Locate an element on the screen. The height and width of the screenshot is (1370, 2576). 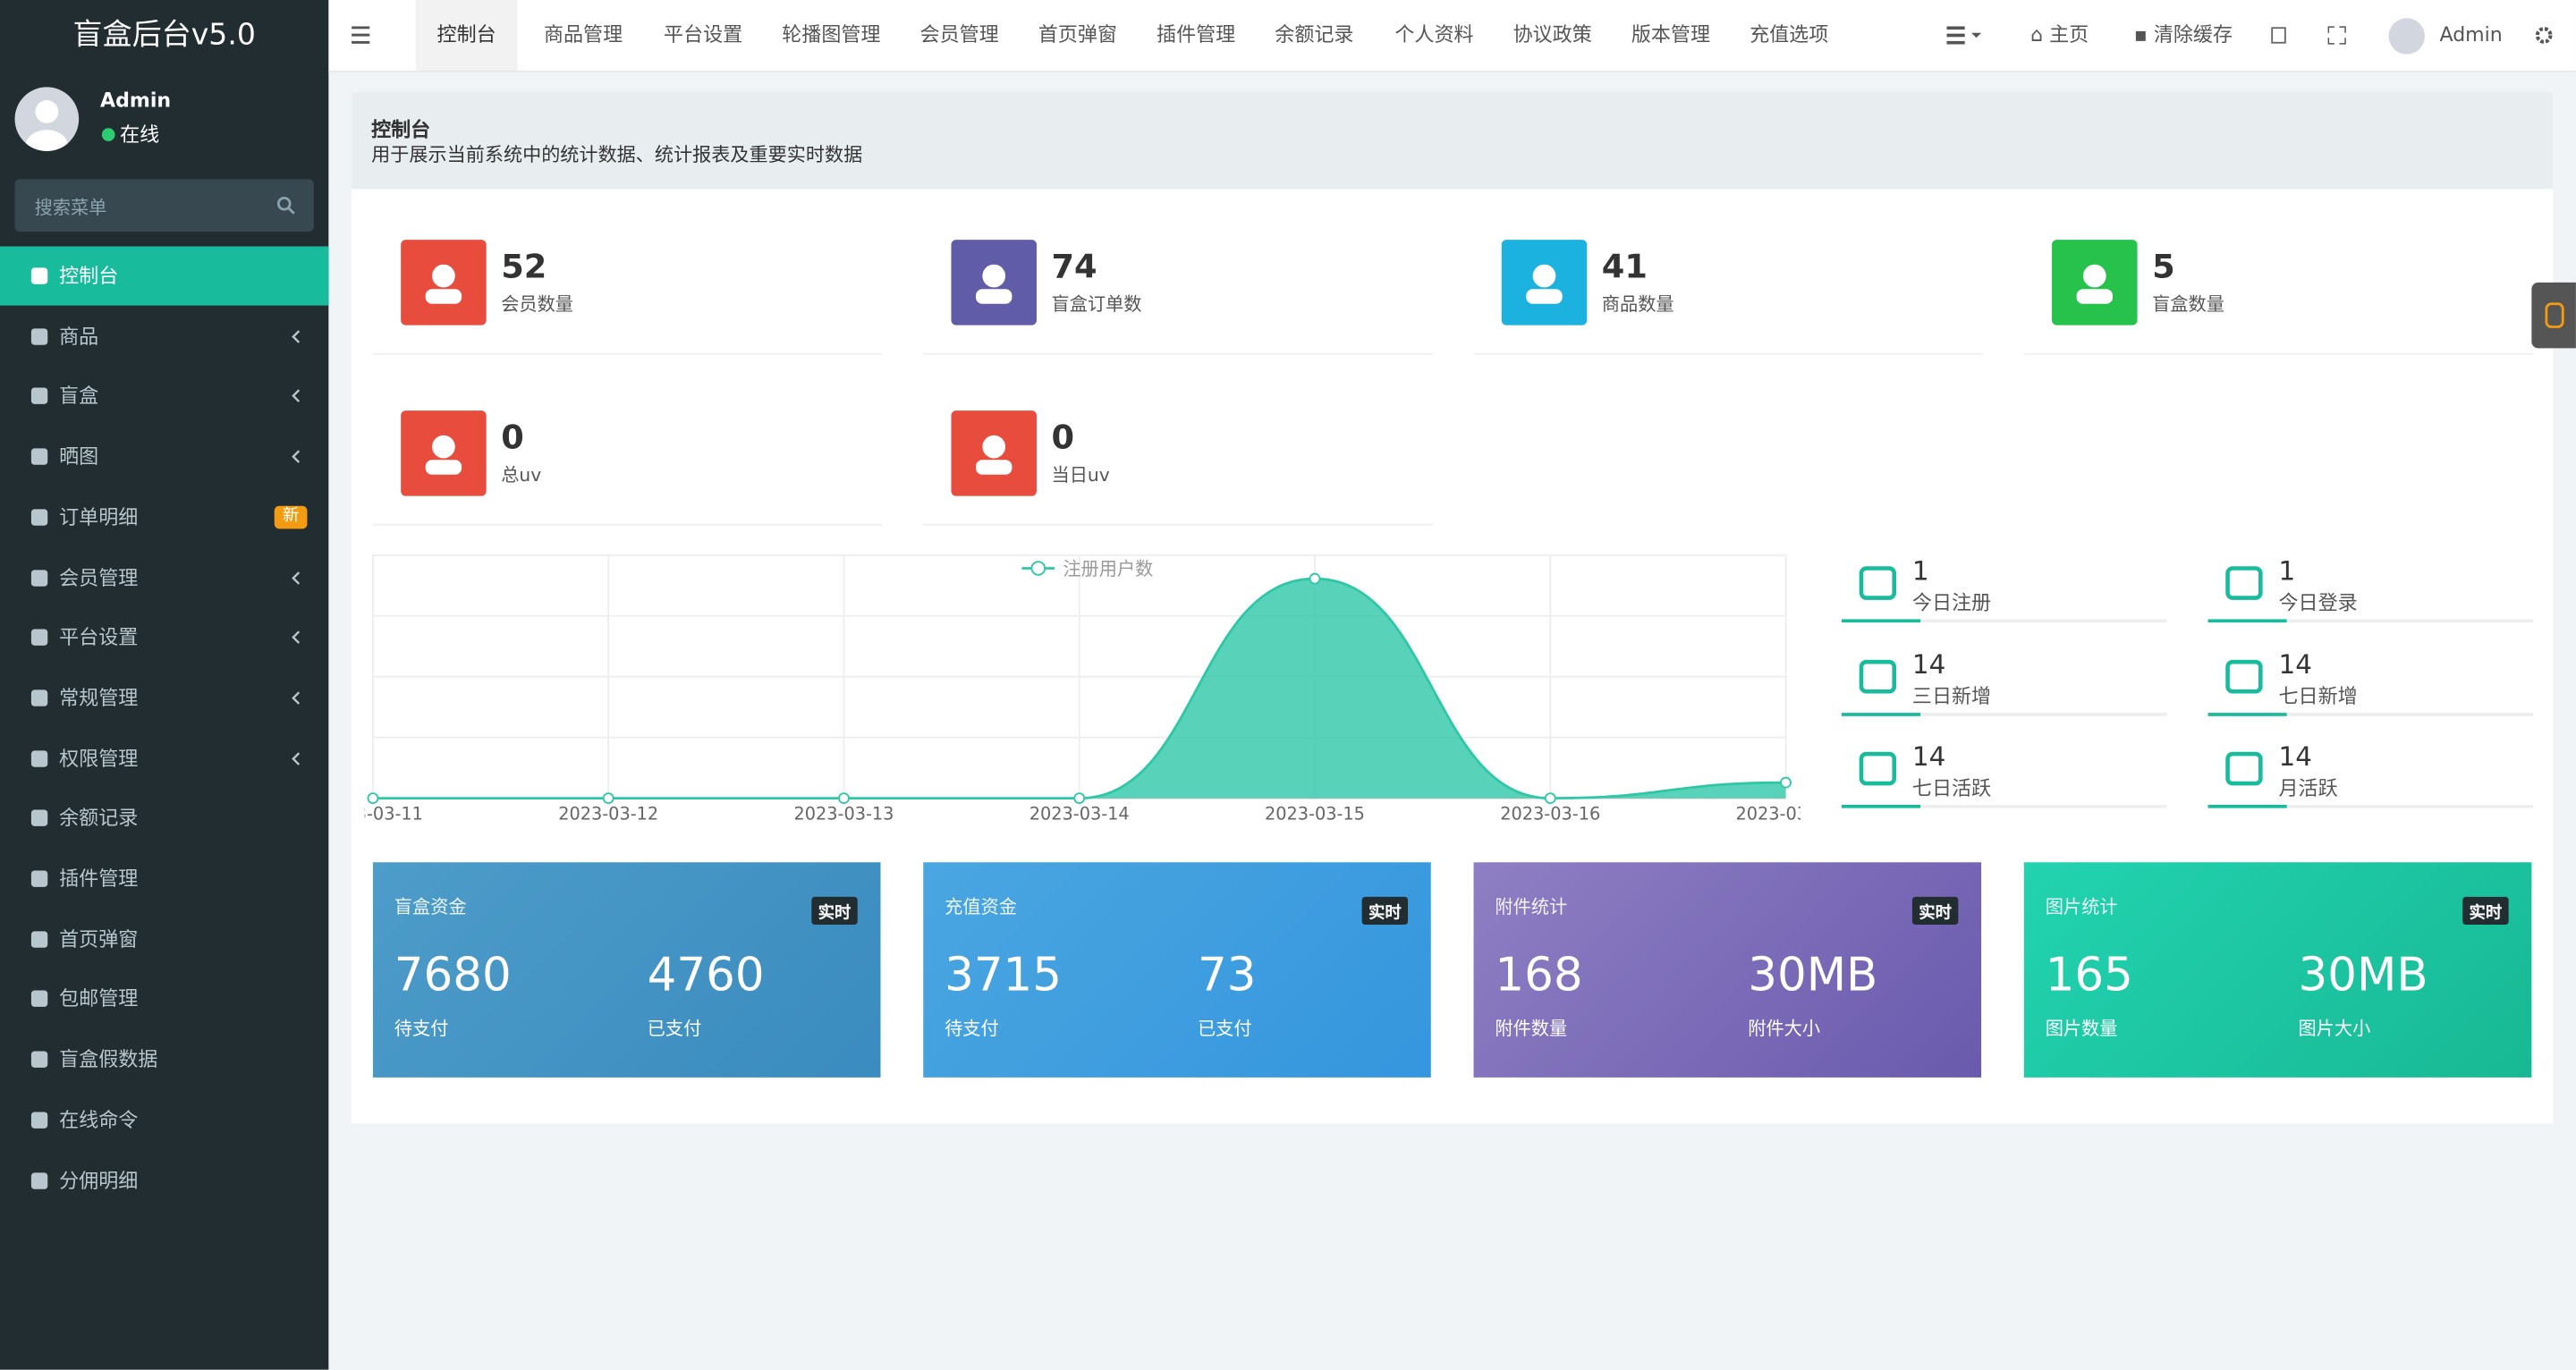
top-user: Admin is located at coordinates (2471, 34).